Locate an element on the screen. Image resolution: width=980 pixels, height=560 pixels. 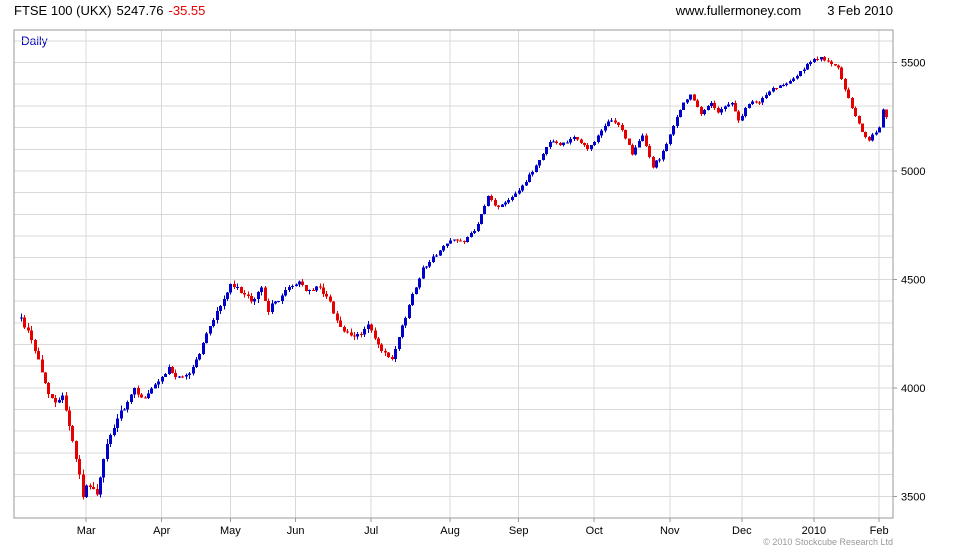
price-change: -35.55 is located at coordinates (187, 10).